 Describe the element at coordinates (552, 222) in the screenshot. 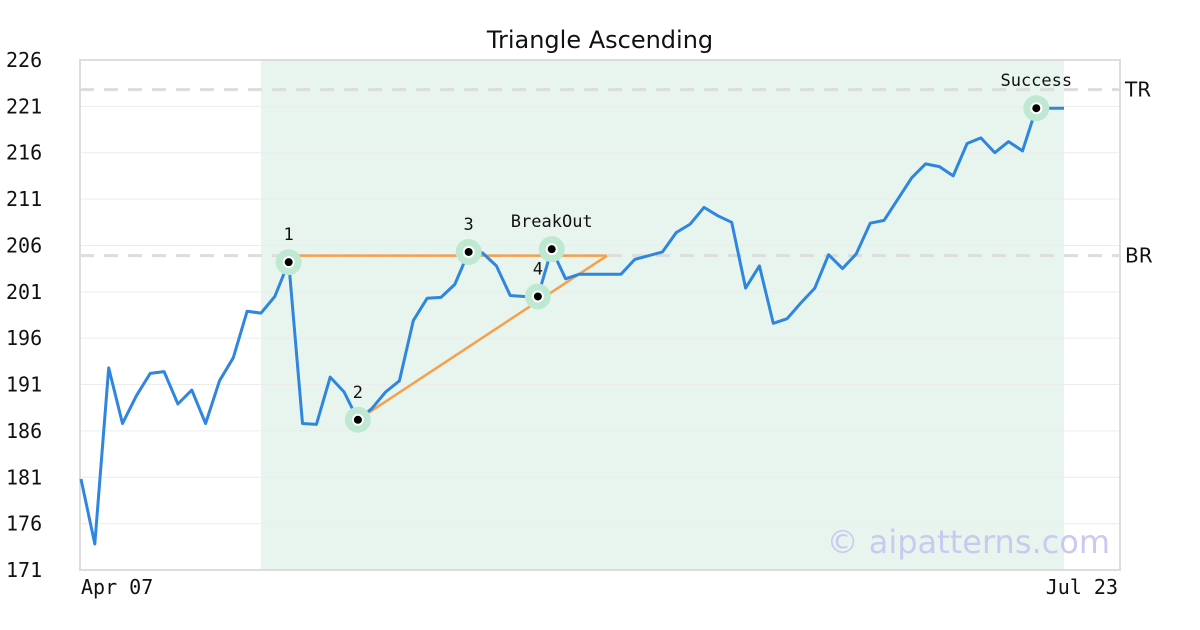

I see `point-label: BreakOut` at that location.